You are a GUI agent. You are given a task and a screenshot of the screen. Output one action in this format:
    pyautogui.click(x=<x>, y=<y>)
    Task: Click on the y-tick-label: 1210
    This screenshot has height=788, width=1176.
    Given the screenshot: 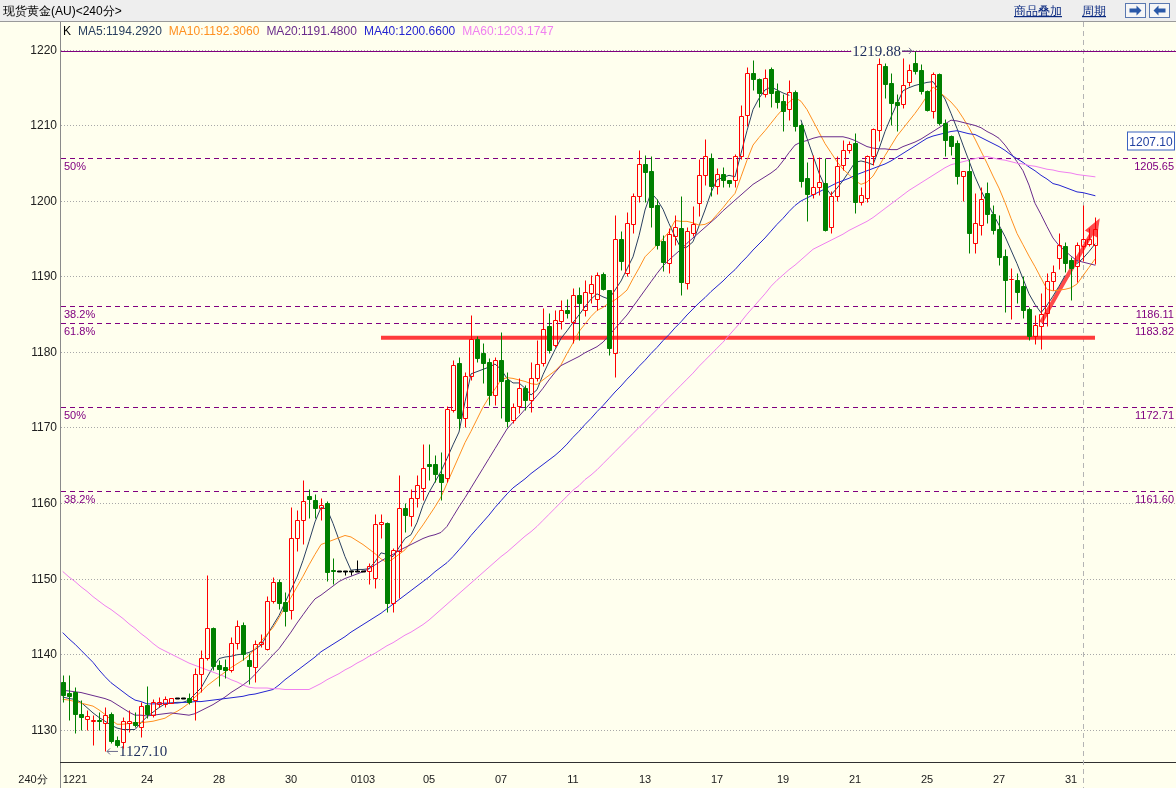 What is the action you would take?
    pyautogui.click(x=44, y=125)
    